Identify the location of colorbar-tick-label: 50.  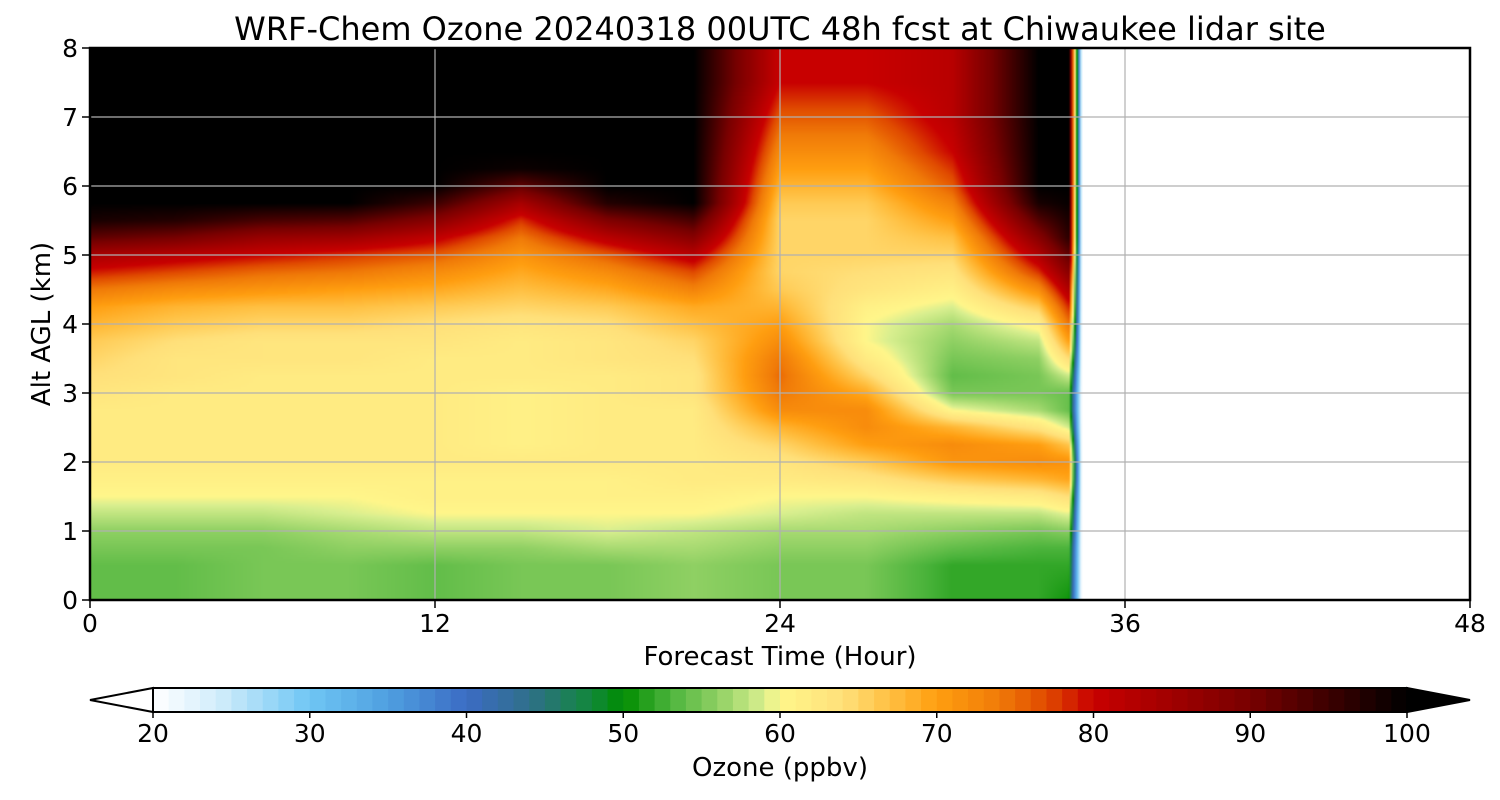
(623, 733).